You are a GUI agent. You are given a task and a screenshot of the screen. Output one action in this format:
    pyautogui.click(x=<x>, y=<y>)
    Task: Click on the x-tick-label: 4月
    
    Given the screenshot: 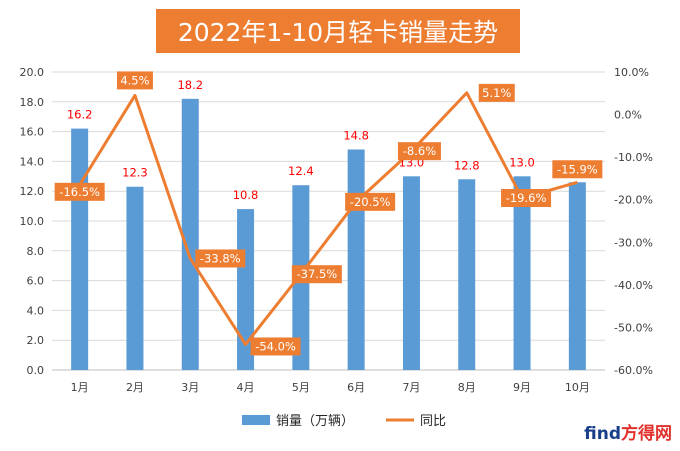 What is the action you would take?
    pyautogui.click(x=246, y=387)
    